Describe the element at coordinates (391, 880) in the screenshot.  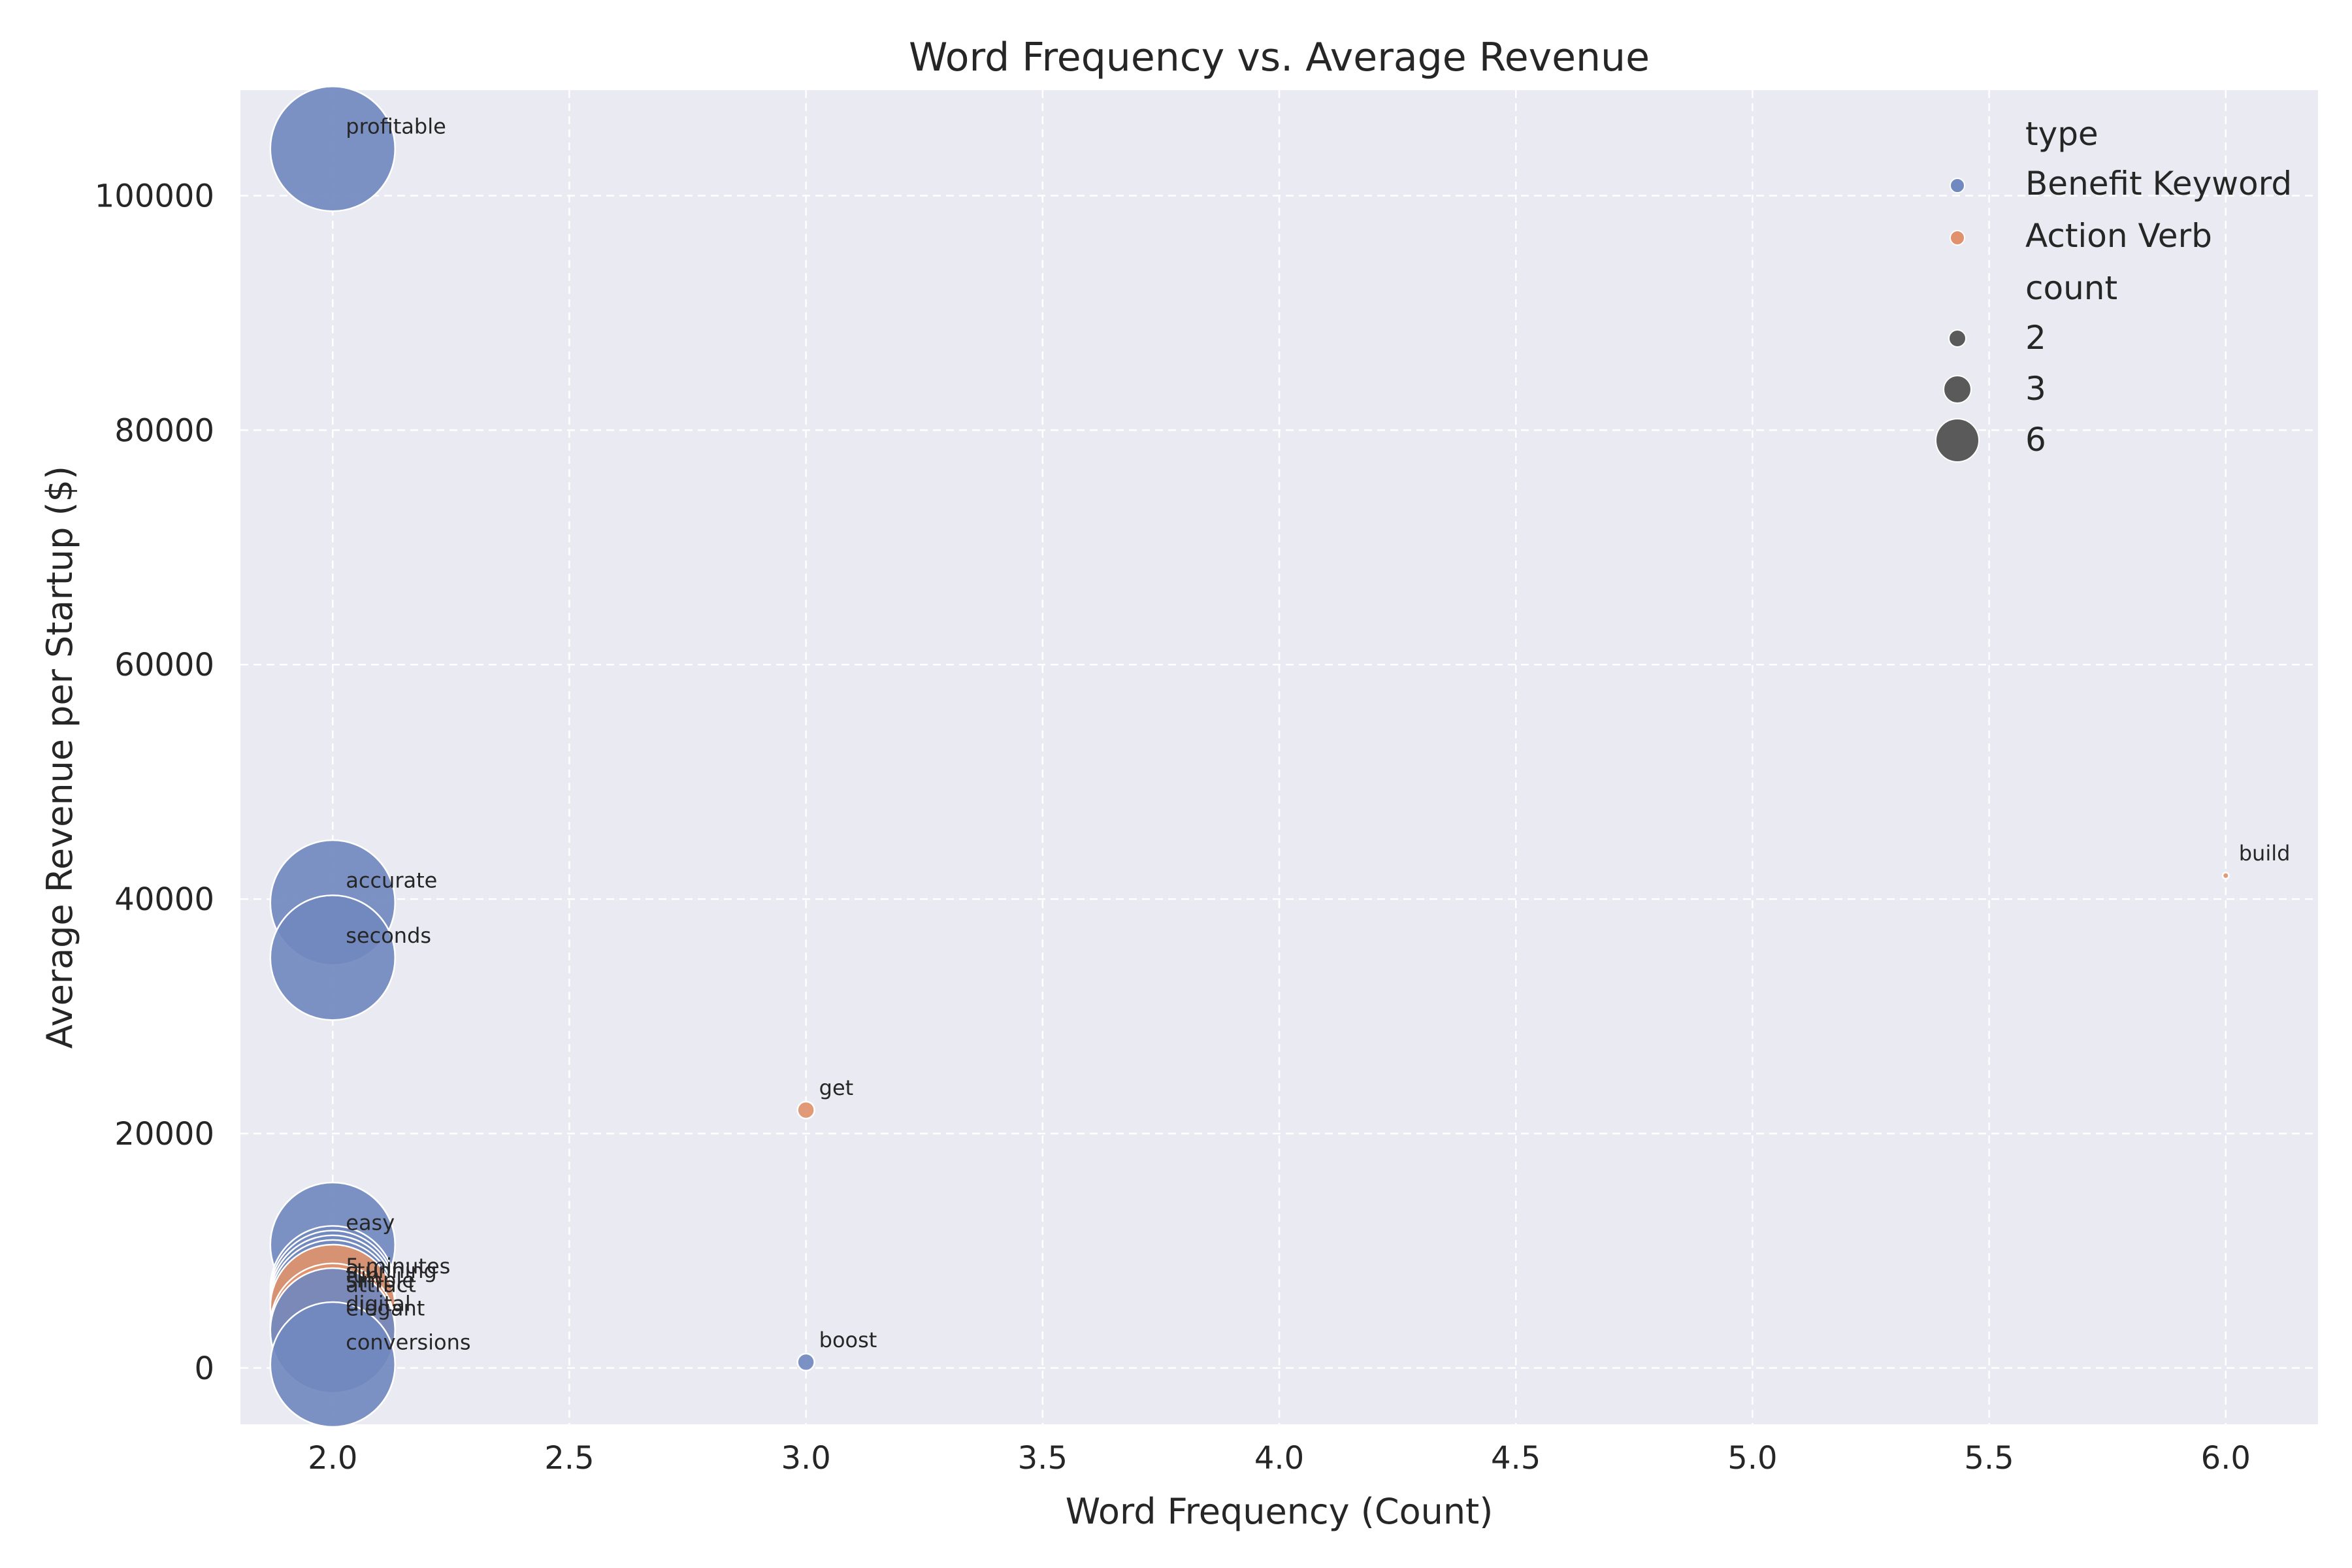
I see `point-label: accurate` at that location.